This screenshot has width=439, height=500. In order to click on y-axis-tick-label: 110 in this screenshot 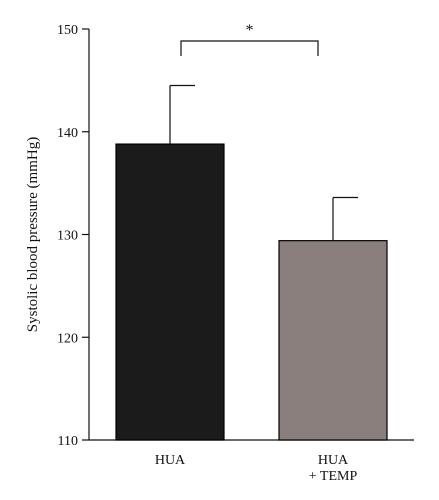, I will do `click(68, 441)`.